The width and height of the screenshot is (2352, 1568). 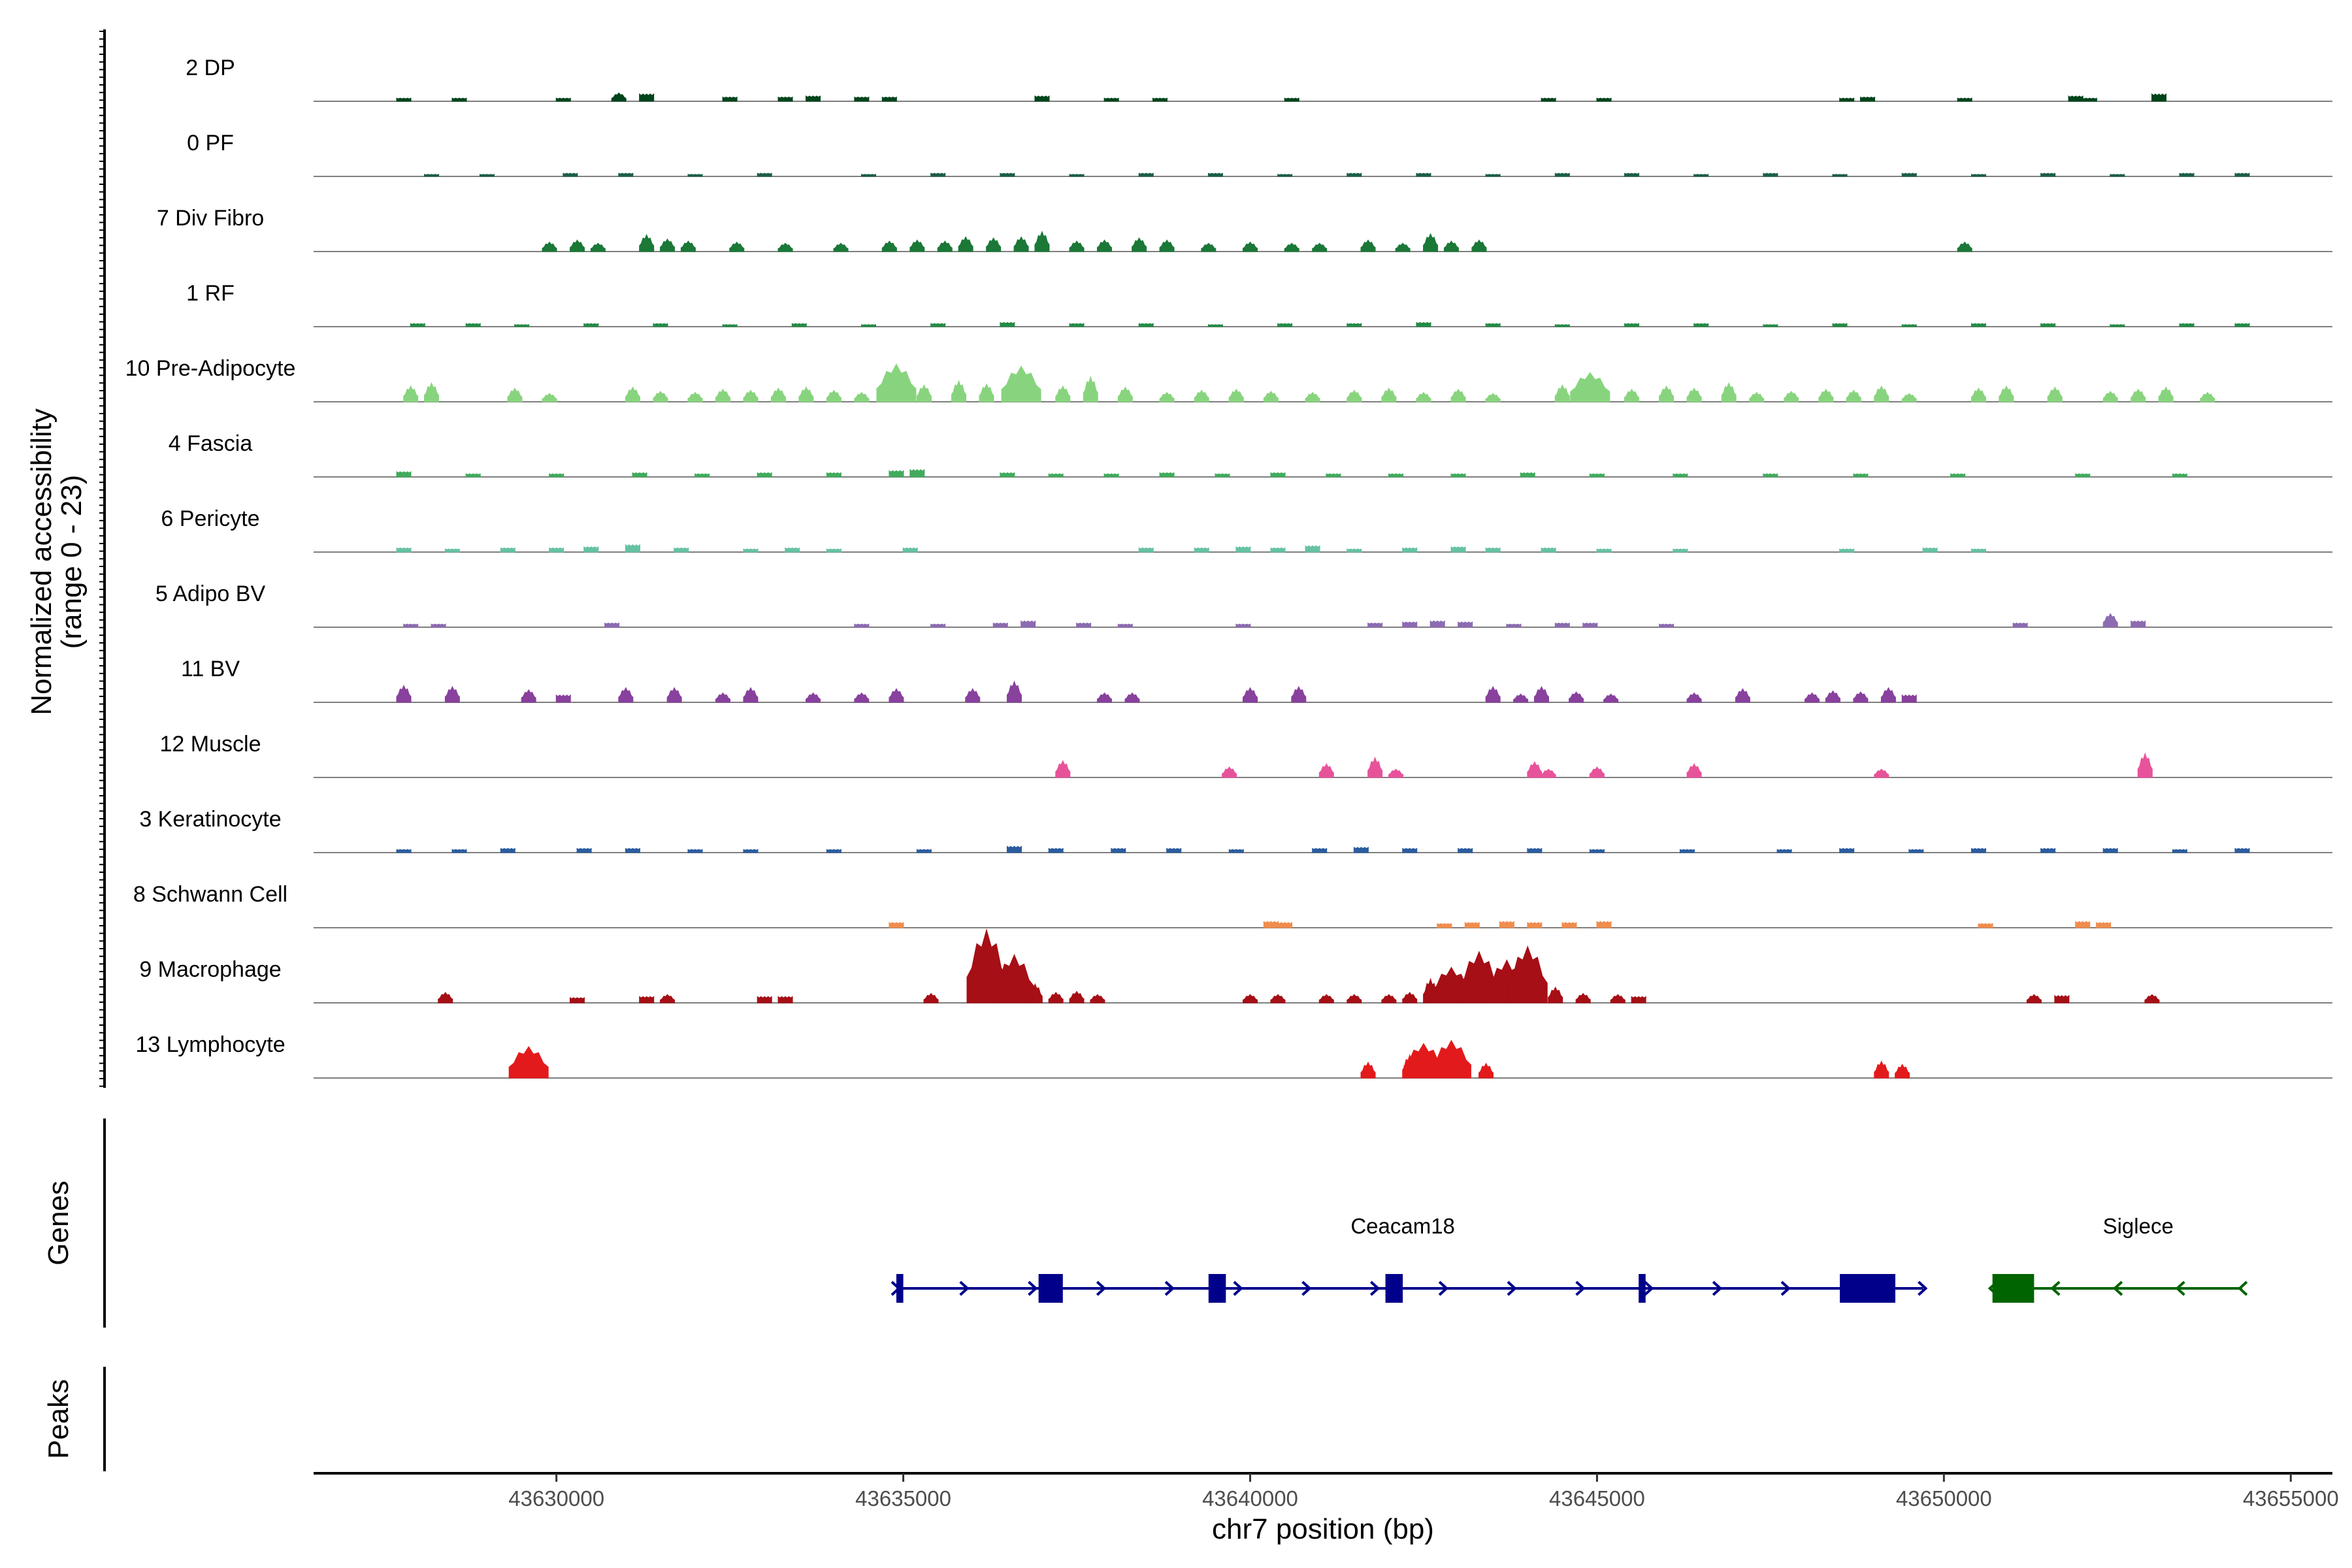 I want to click on track-0-pf: 0 PF, so click(x=1259, y=154).